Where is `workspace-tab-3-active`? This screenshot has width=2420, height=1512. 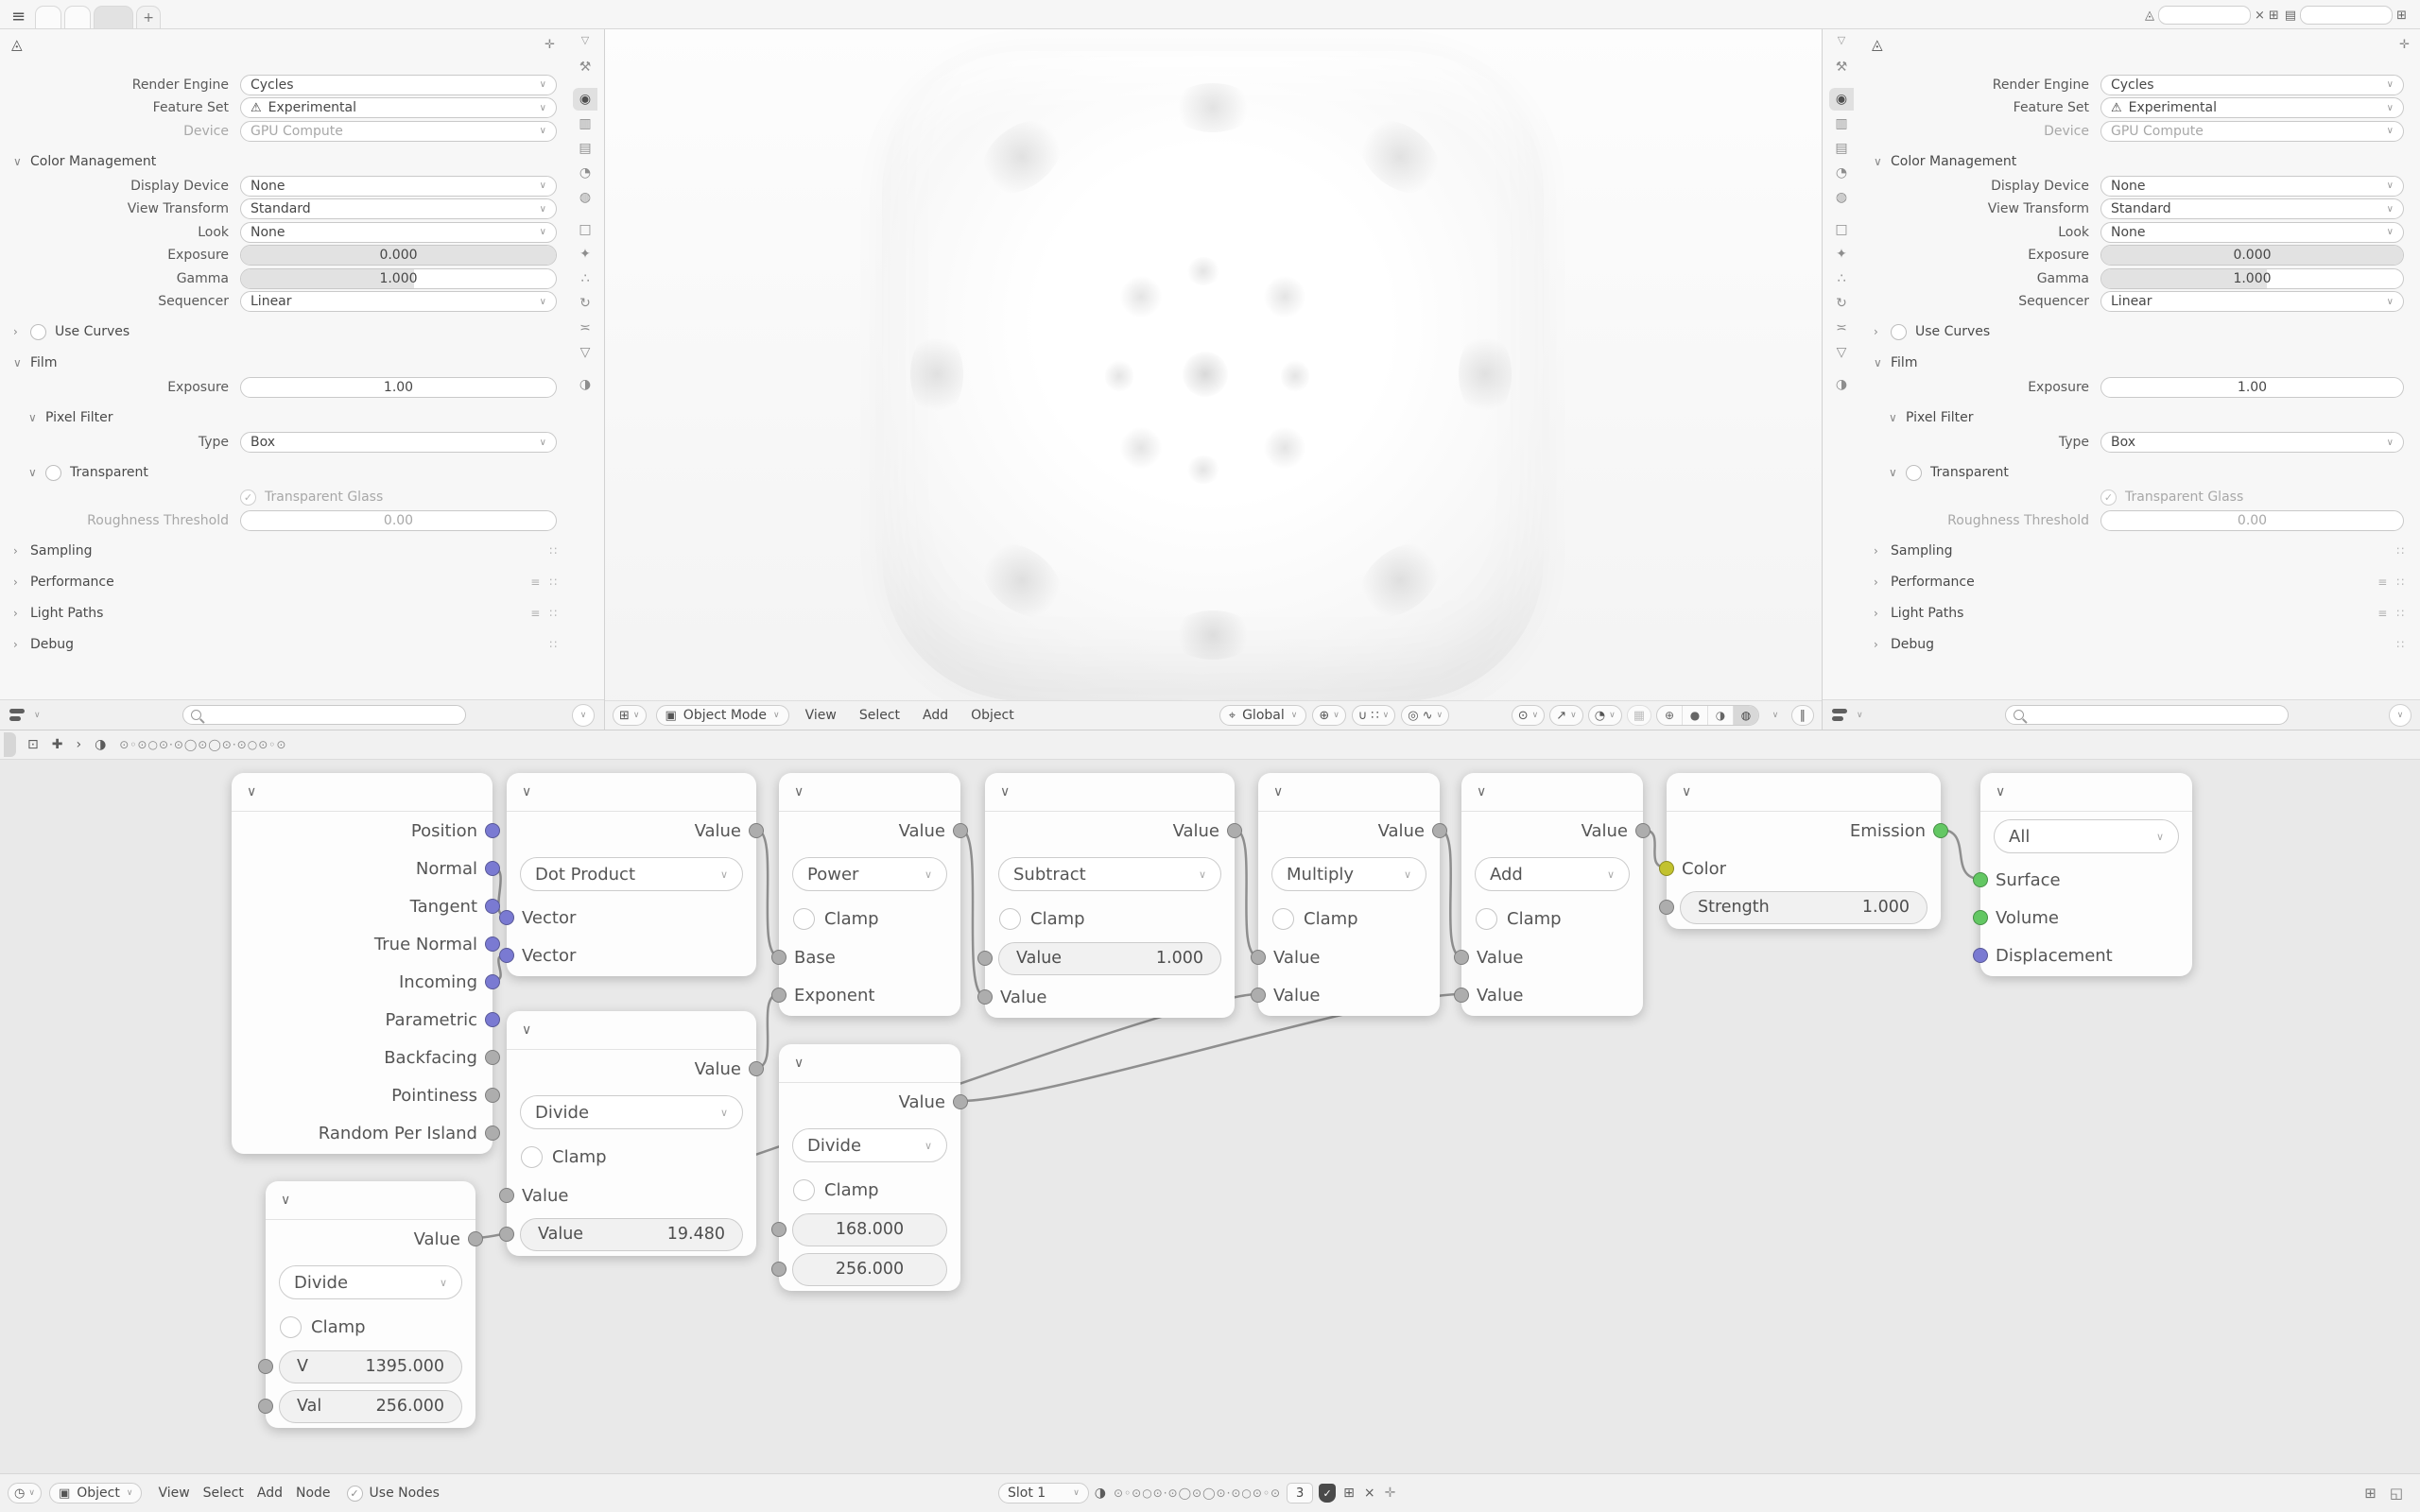
workspace-tab-3-active is located at coordinates (114, 17).